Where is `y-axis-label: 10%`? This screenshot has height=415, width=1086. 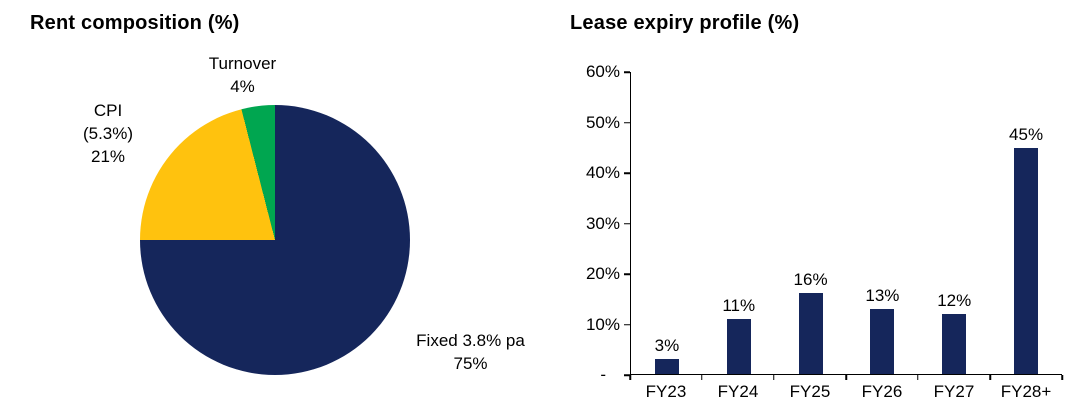 y-axis-label: 10% is located at coordinates (602, 324).